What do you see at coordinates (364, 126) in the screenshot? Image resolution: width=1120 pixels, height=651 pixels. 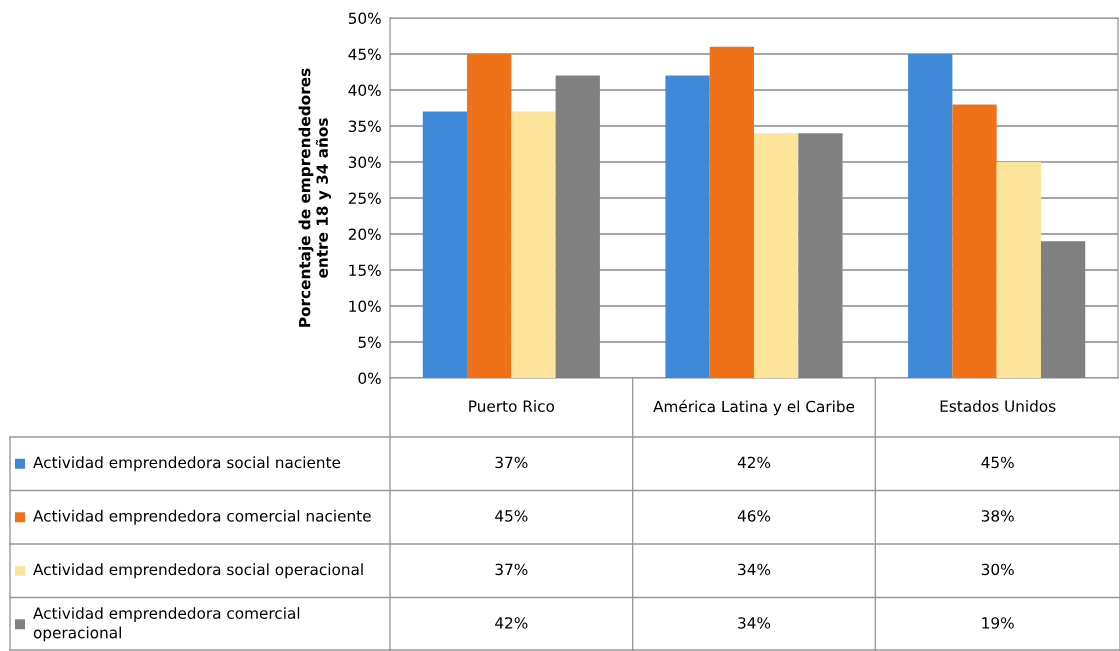 I see `y-tick-label: 35%` at bounding box center [364, 126].